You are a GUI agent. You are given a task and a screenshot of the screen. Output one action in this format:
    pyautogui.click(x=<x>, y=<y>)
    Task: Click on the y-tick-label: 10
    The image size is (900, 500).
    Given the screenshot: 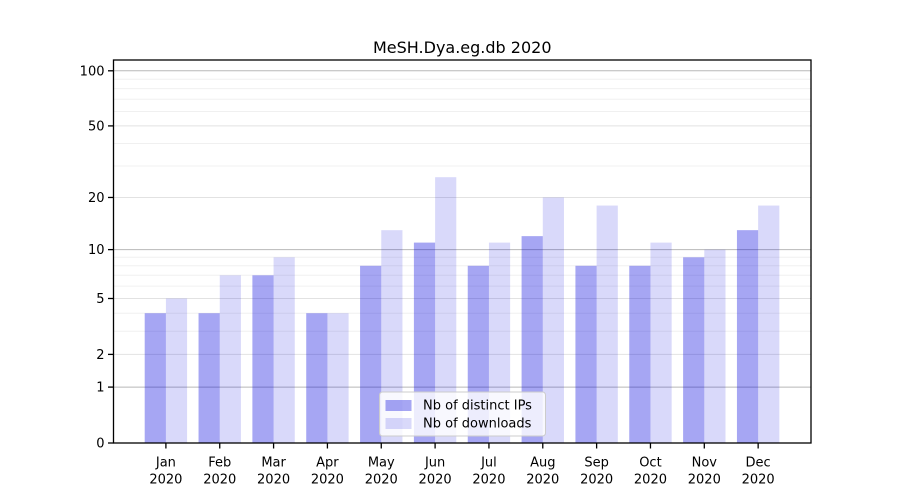 What is the action you would take?
    pyautogui.click(x=96, y=250)
    